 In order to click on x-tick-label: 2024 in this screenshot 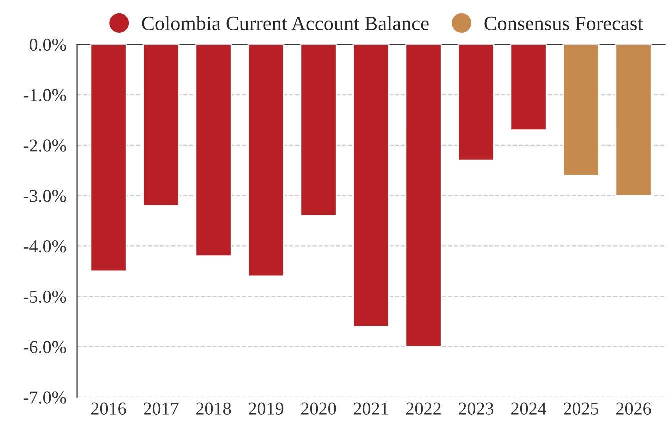, I will do `click(529, 408)`.